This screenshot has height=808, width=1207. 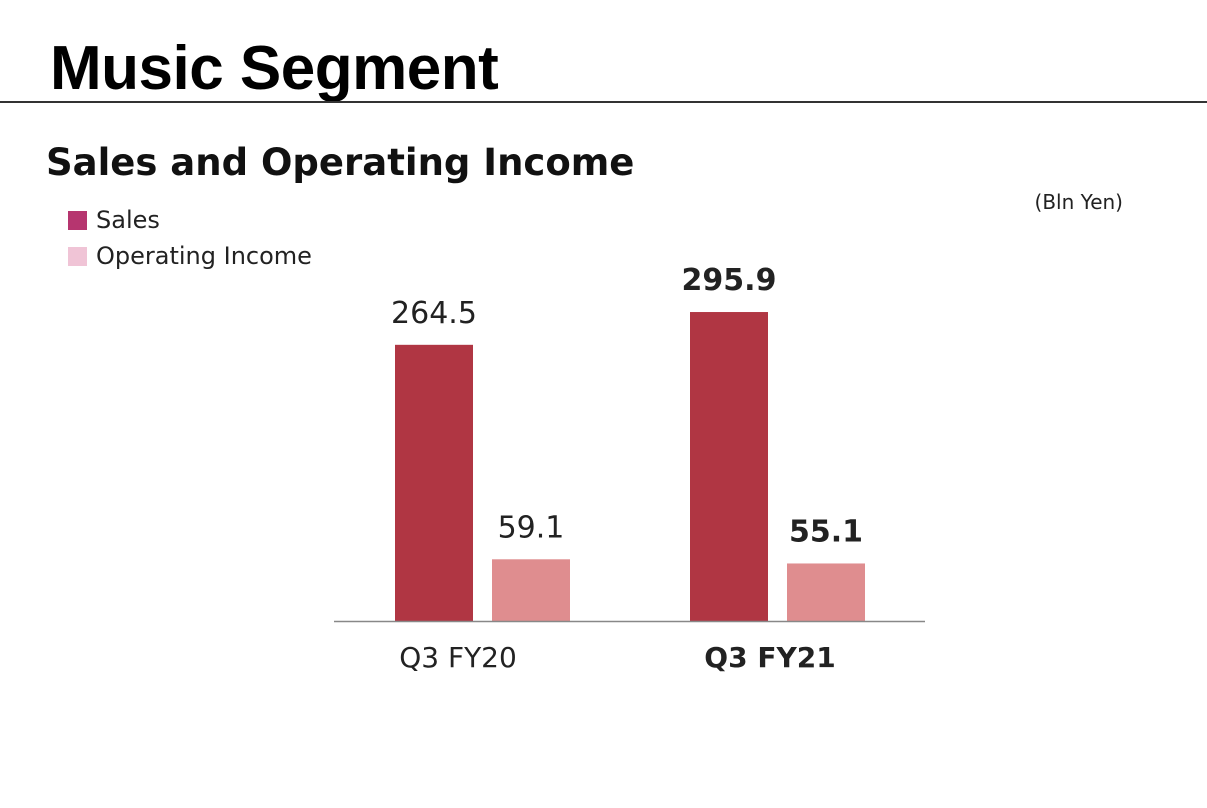 I want to click on chart-legend: Sales Operating Income, so click(x=190, y=238).